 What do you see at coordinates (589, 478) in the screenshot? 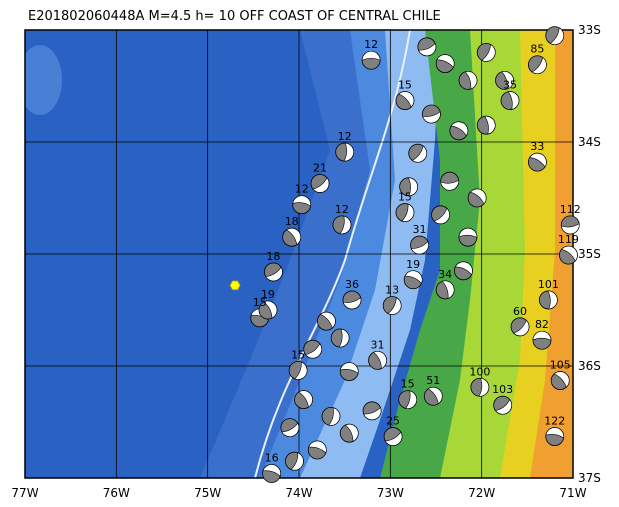
I see `y-tick-label: 37S` at bounding box center [589, 478].